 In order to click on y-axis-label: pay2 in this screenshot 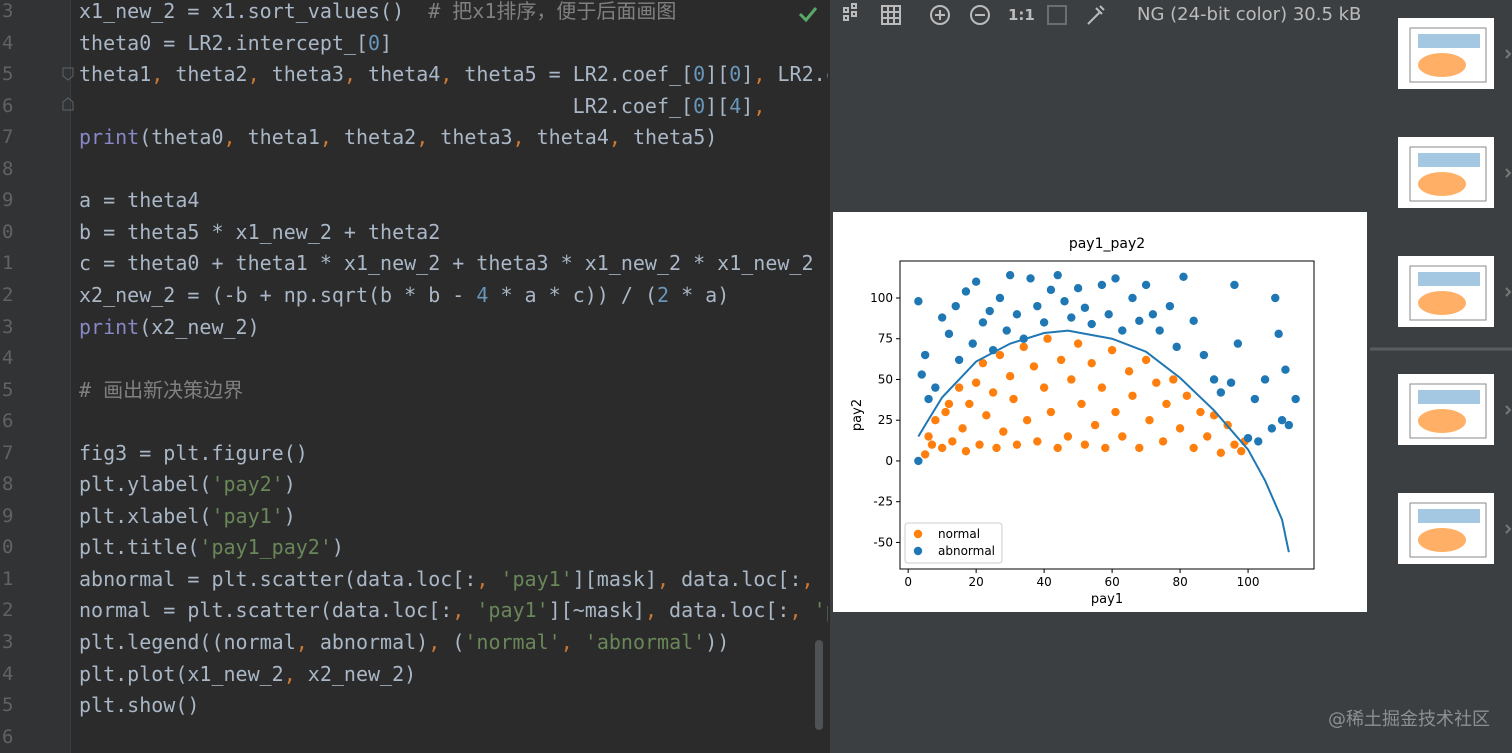, I will do `click(857, 415)`.